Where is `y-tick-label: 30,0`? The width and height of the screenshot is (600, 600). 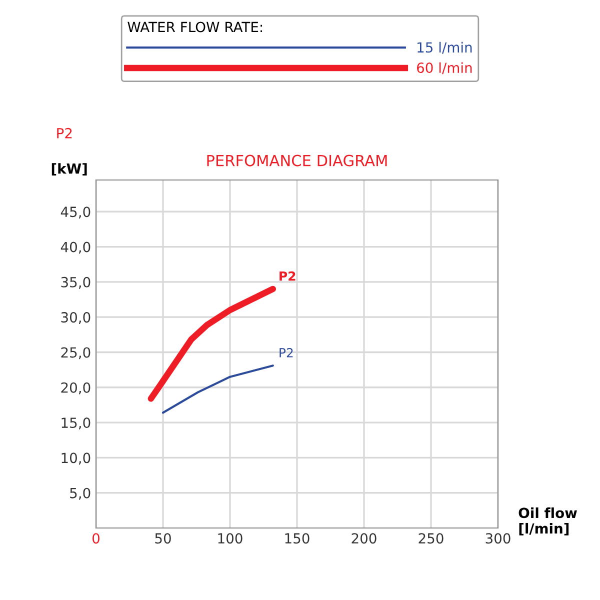
y-tick-label: 30,0 is located at coordinates (75, 318).